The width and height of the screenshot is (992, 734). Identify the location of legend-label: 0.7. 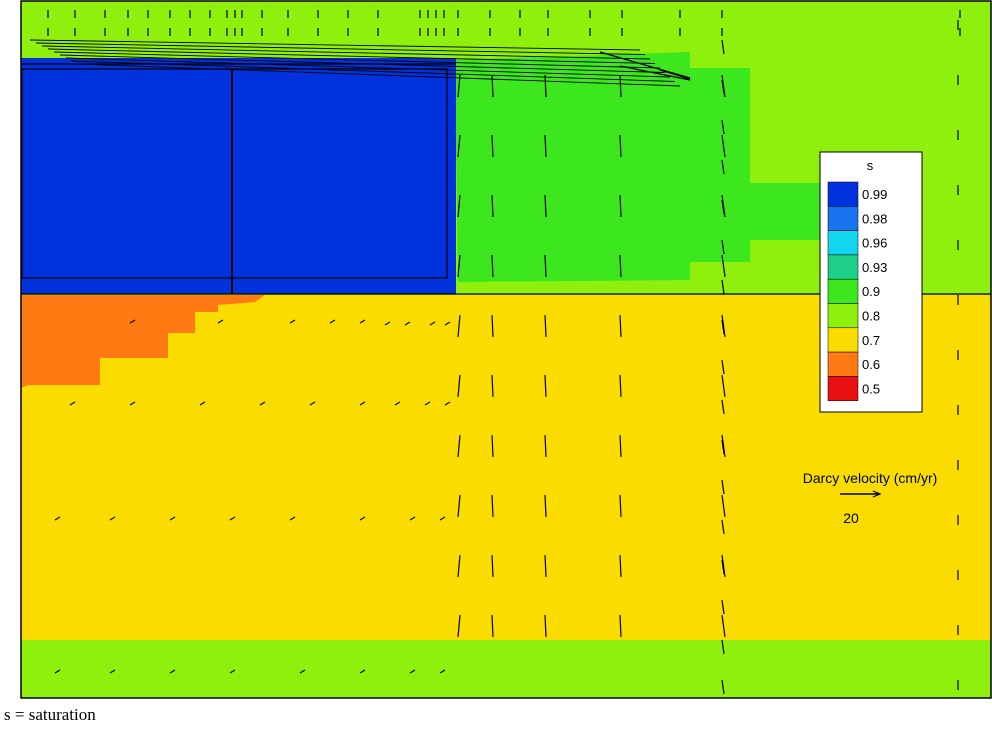
(871, 340).